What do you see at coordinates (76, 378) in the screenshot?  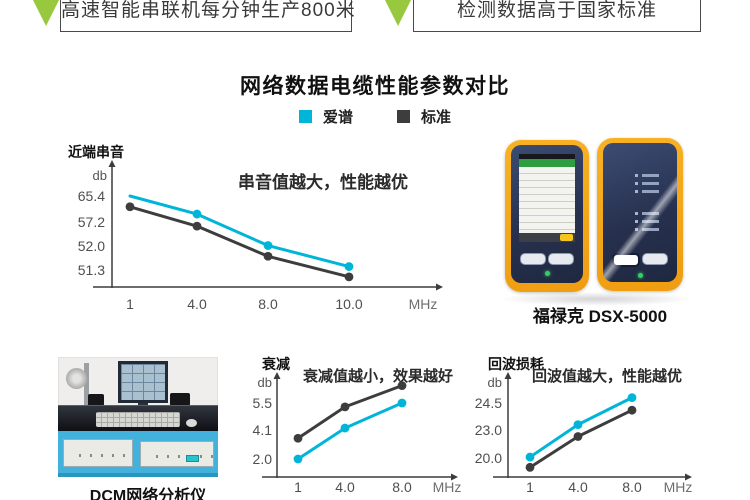 I see `cable-spool` at bounding box center [76, 378].